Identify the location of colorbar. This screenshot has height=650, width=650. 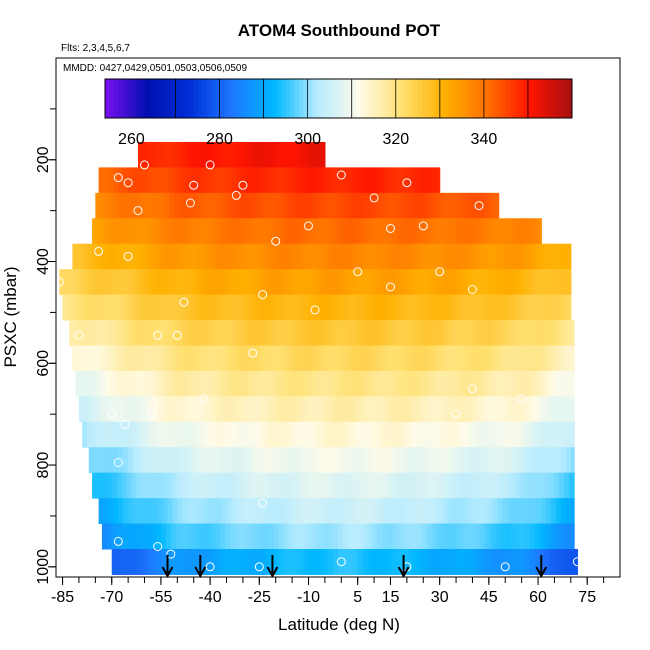
(338, 98).